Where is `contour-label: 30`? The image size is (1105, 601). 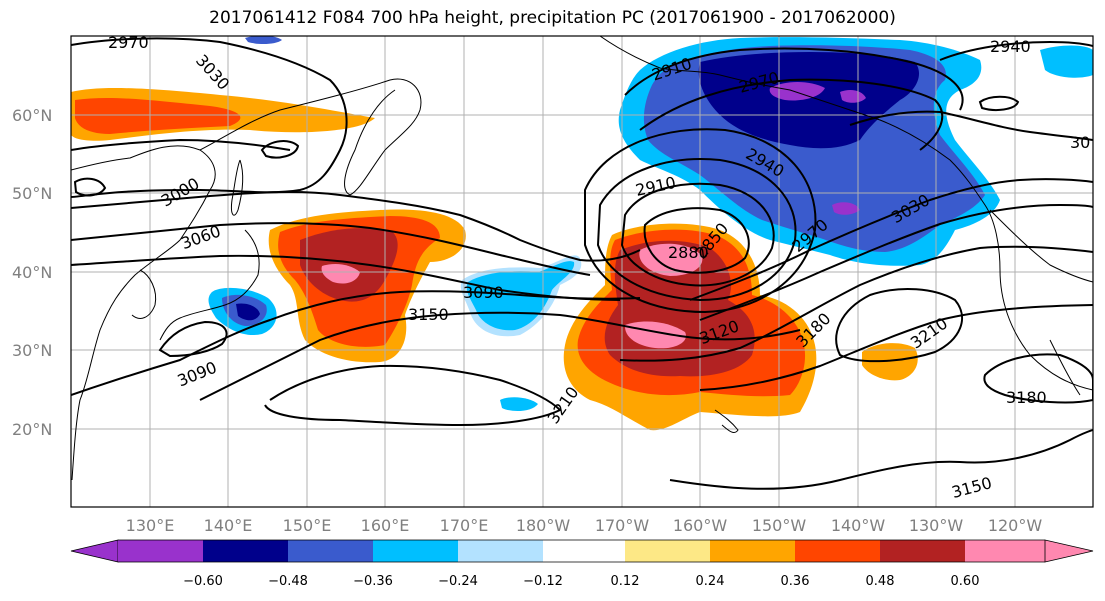
contour-label: 30 is located at coordinates (1080, 142).